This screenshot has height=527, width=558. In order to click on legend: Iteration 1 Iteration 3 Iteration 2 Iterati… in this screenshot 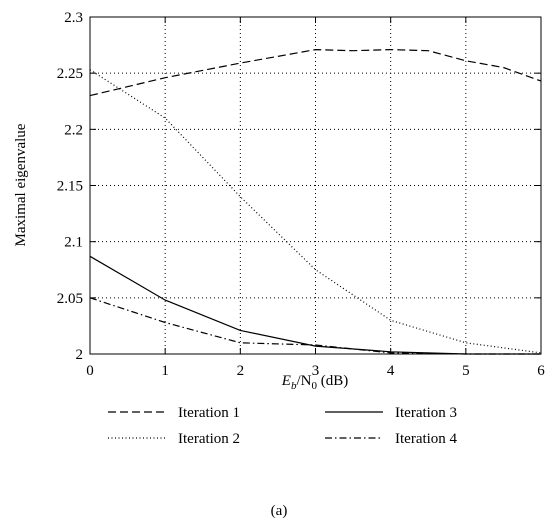, I will do `click(283, 426)`.